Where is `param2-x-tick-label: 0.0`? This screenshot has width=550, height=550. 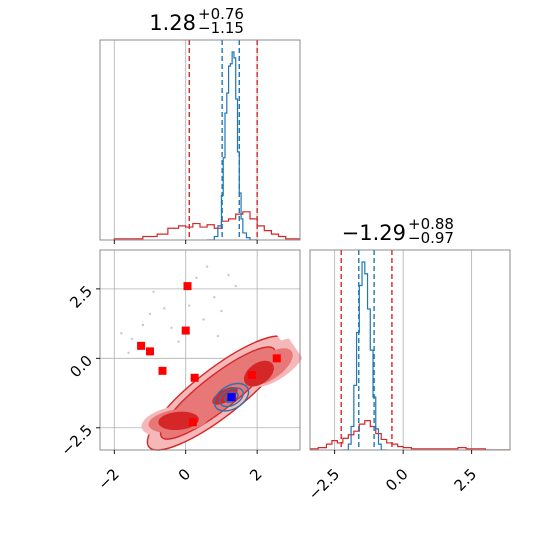
param2-x-tick-label: 0.0 is located at coordinates (397, 480).